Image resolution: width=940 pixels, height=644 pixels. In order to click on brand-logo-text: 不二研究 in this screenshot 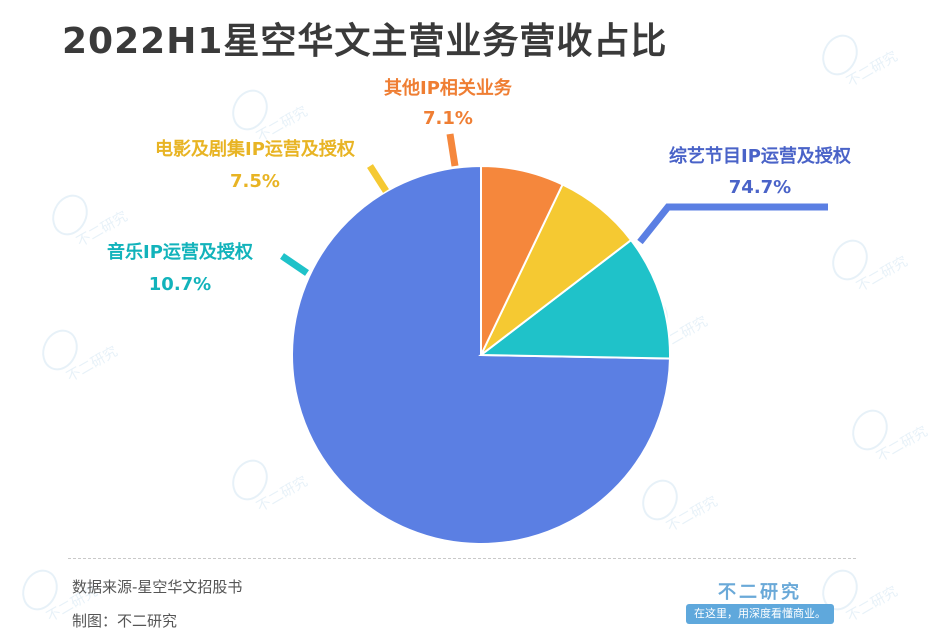, I will do `click(760, 592)`.